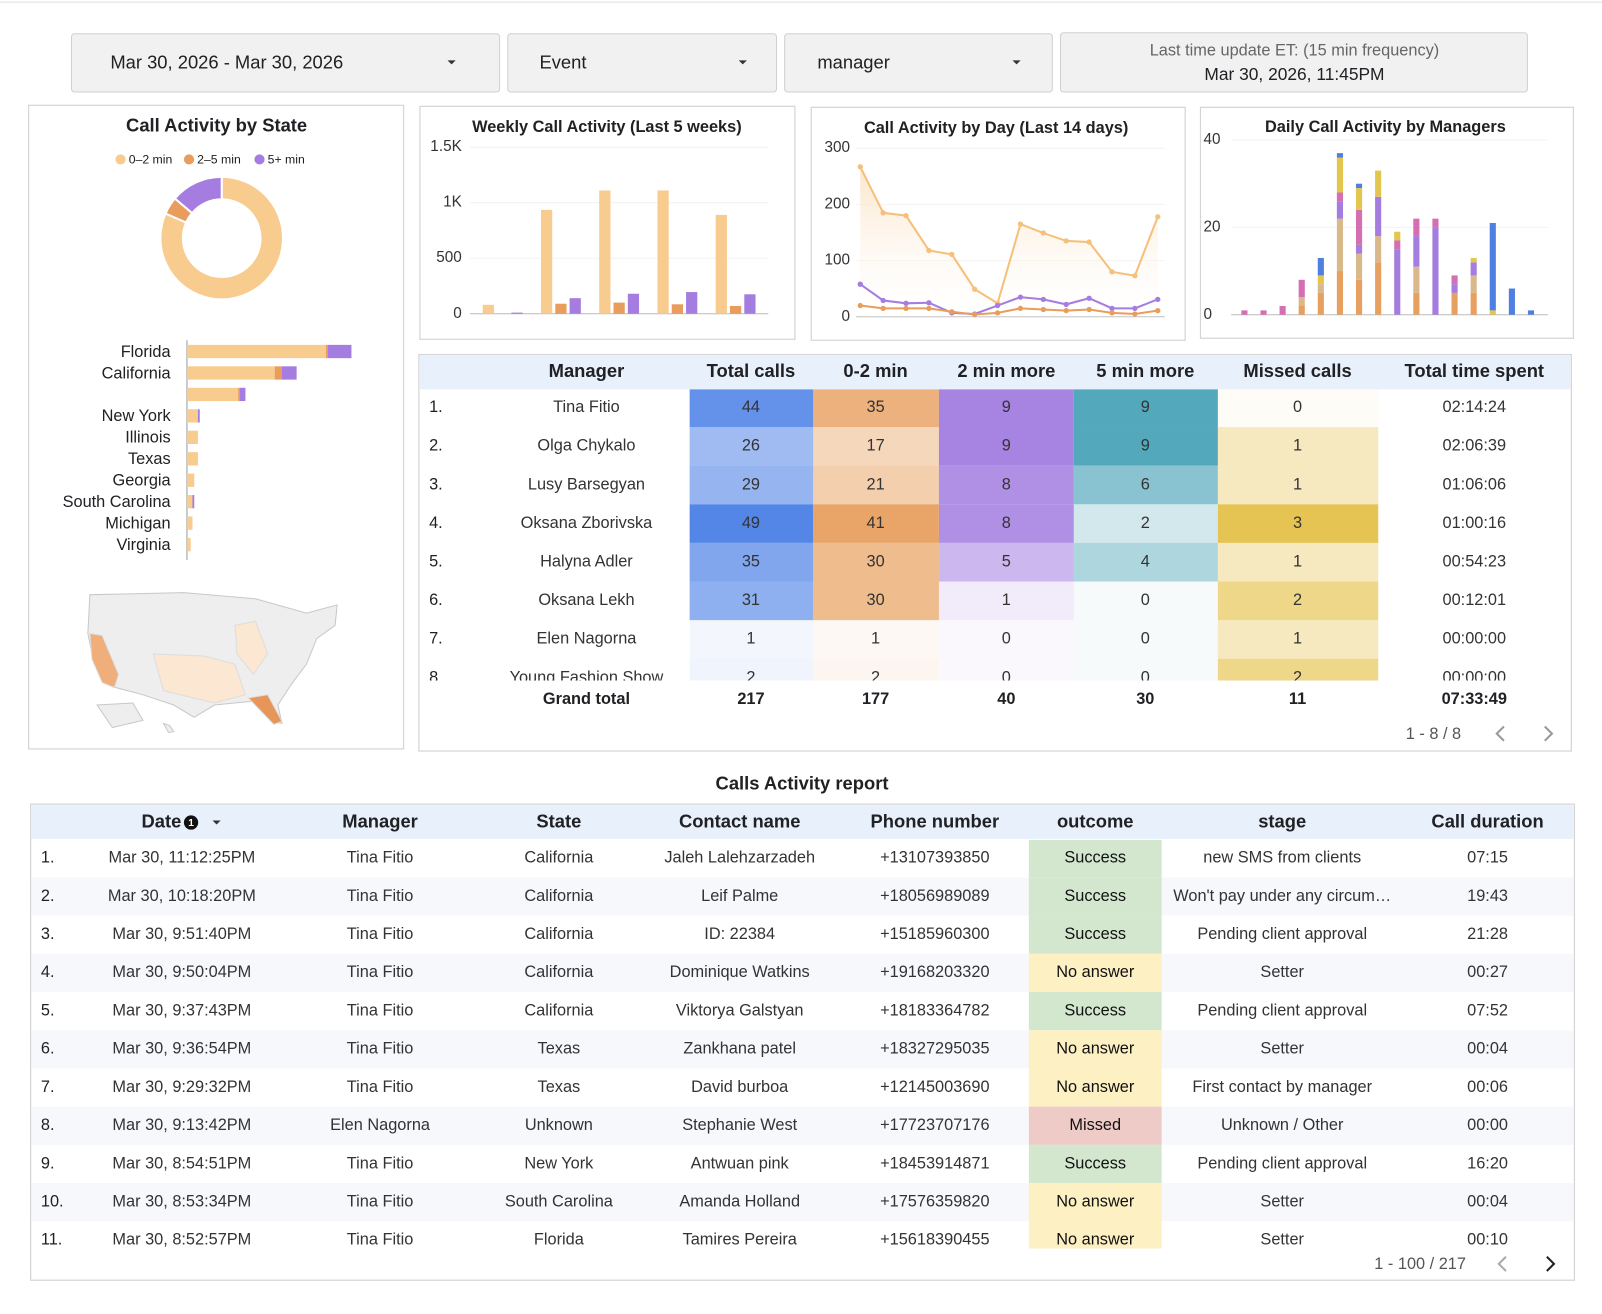  I want to click on cell: 00:04, so click(1487, 1201).